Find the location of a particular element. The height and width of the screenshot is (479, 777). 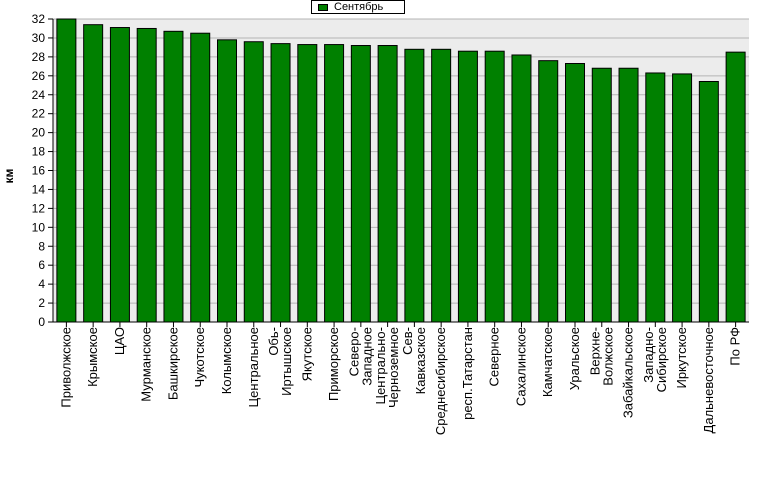

x-tick-label: Иртышское is located at coordinates (286, 361).